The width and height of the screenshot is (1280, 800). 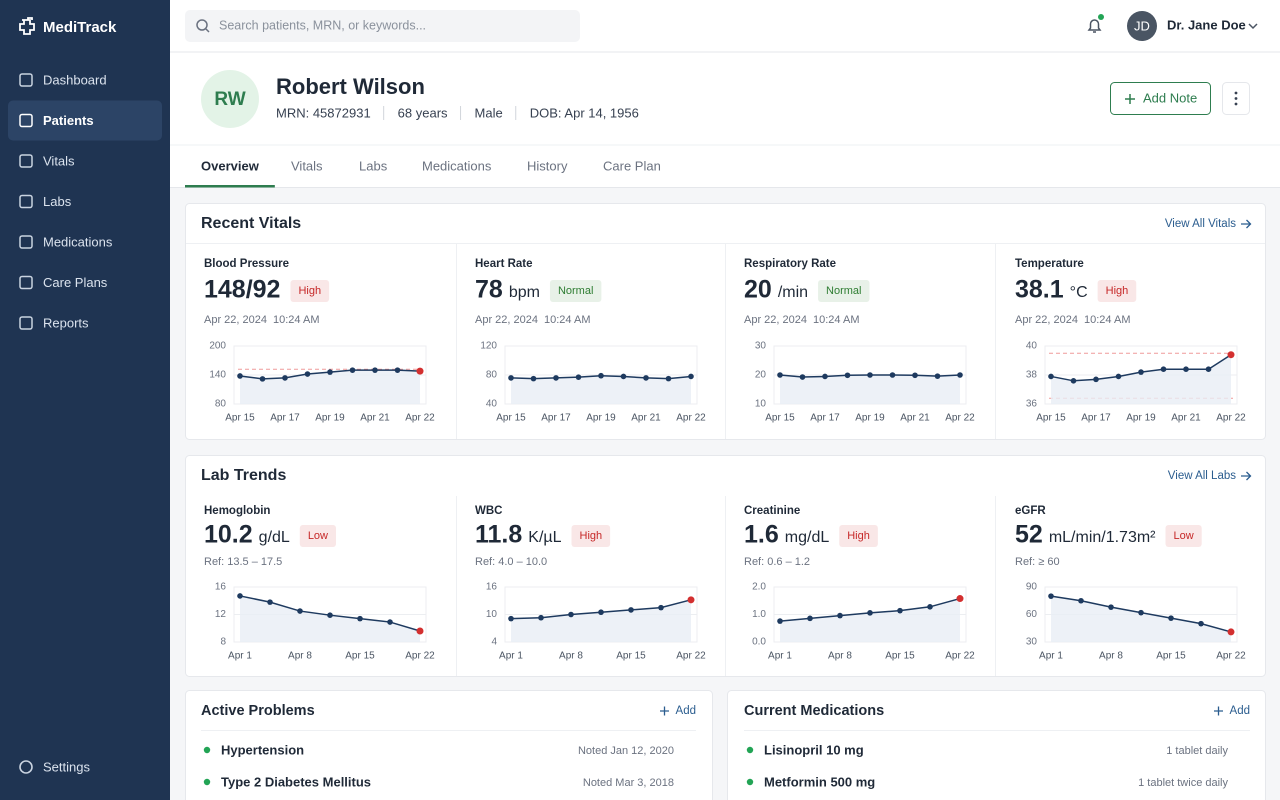 I want to click on item-name: Metformin 500 mg, so click(x=819, y=781).